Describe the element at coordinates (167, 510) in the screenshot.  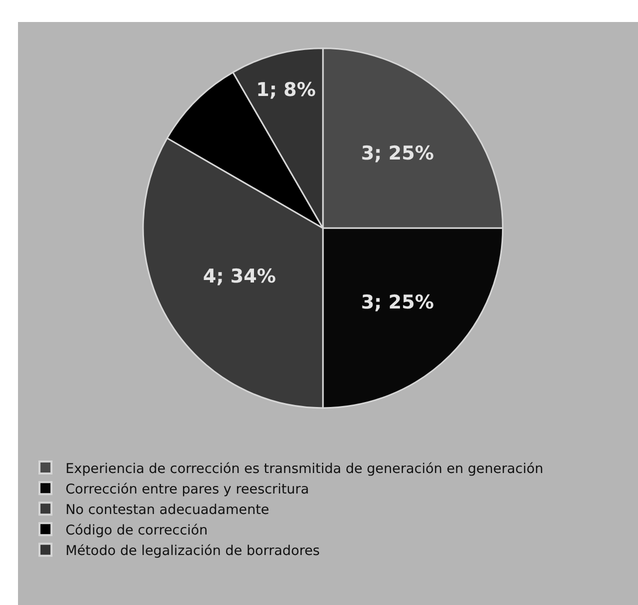
I see `legend-label: No contestan adecuadamente` at that location.